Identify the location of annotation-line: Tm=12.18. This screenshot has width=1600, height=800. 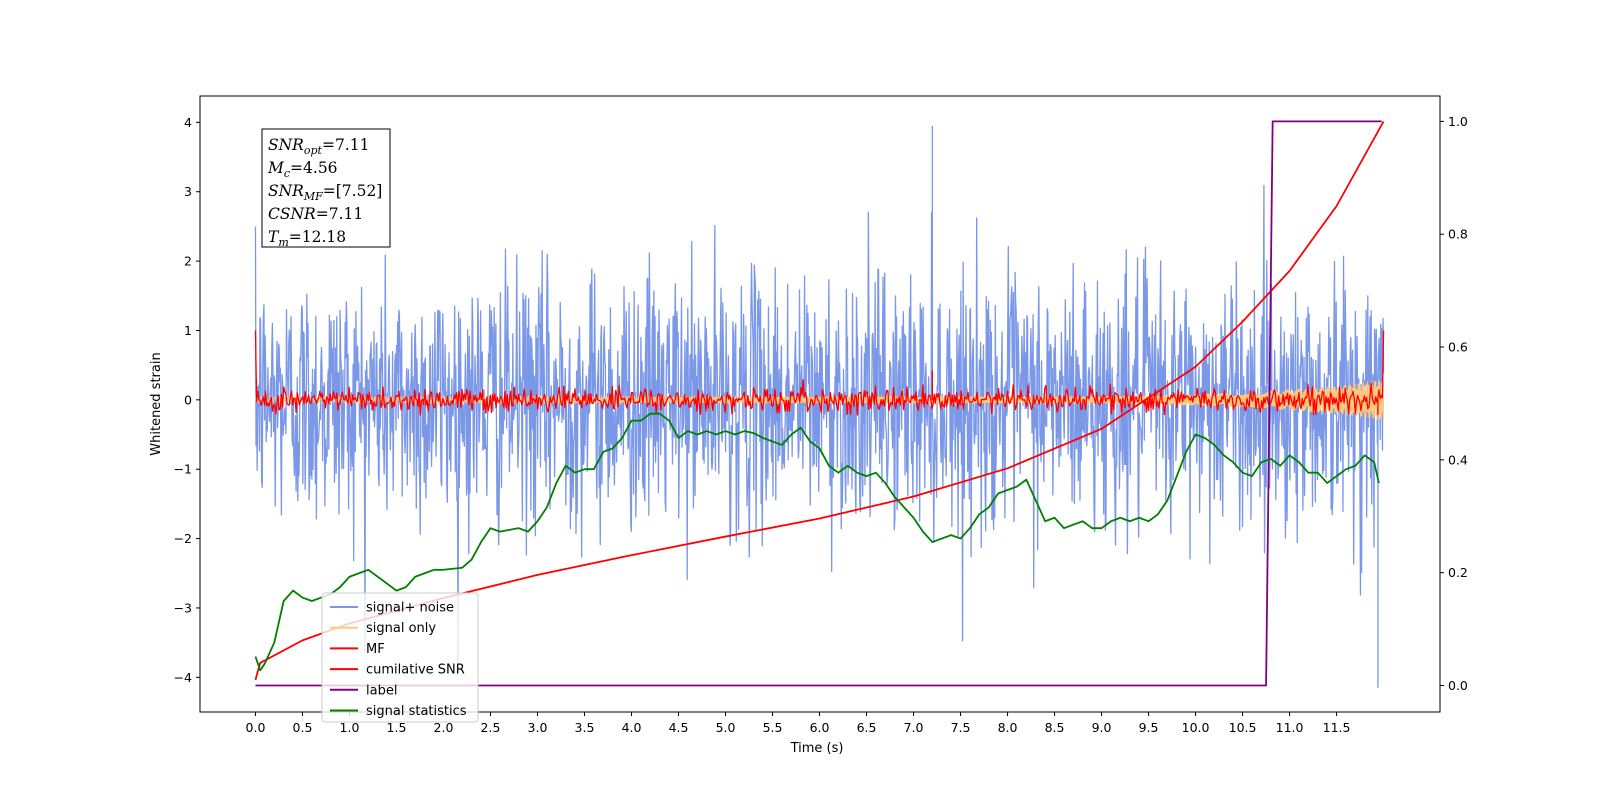
(307, 238).